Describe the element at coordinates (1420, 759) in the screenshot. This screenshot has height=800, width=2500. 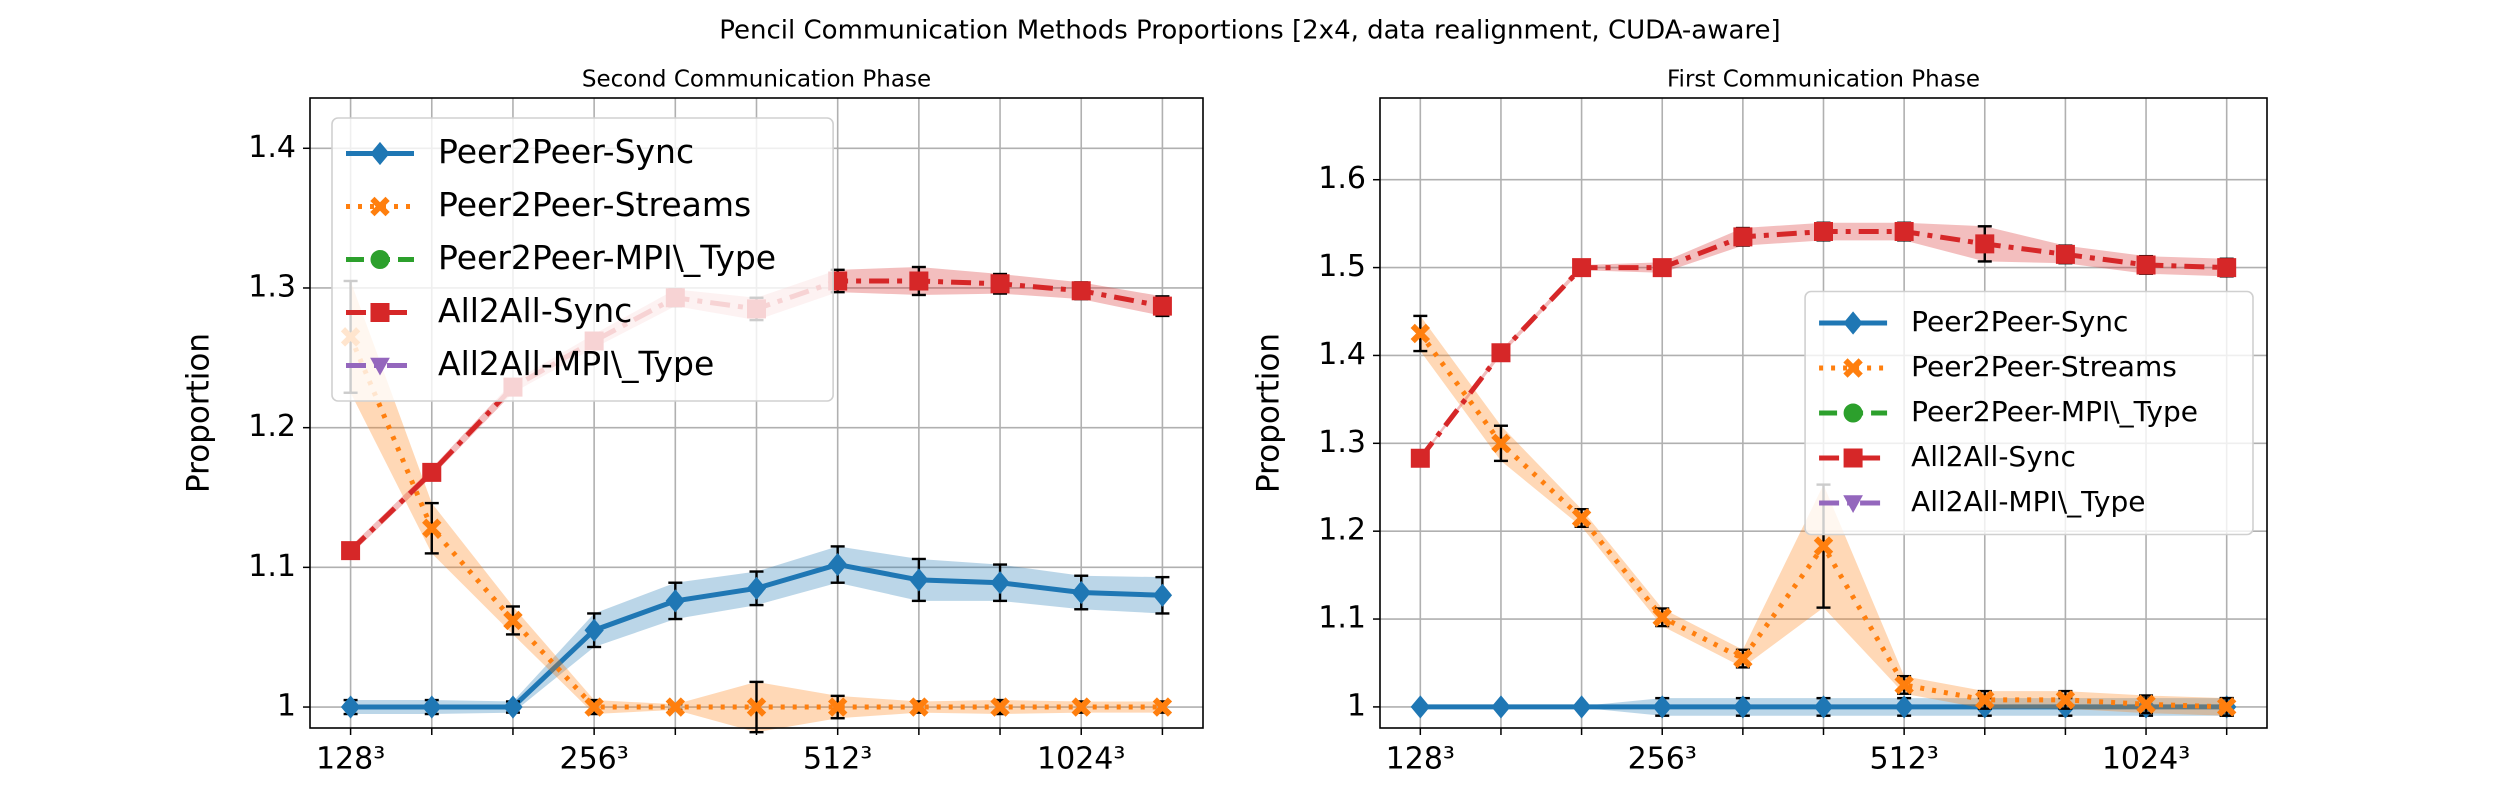
I see `x-tick-label: 128³` at that location.